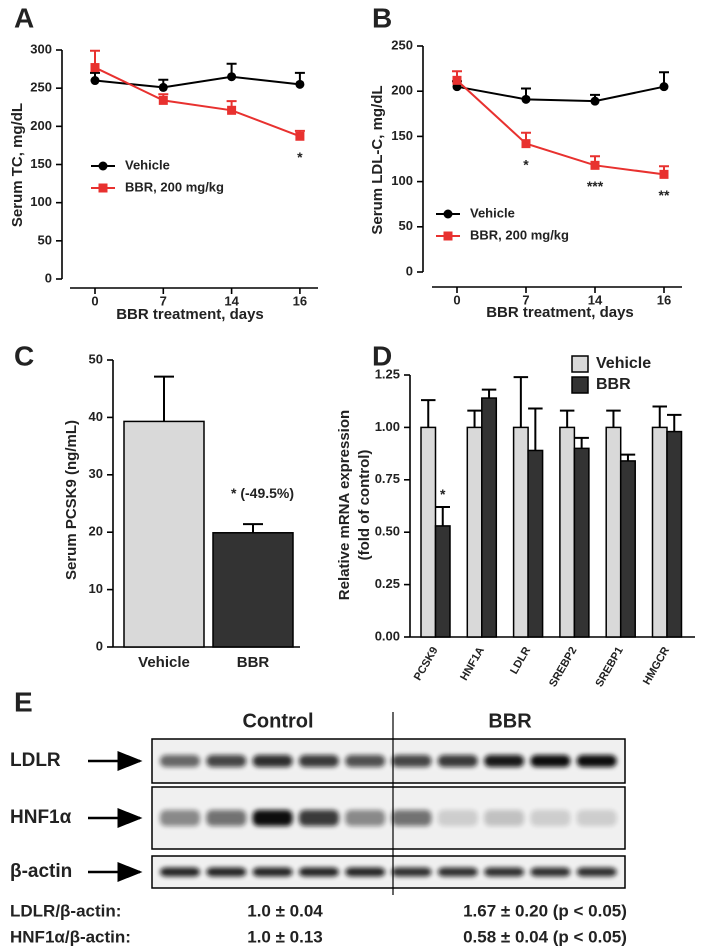  What do you see at coordinates (382, 355) in the screenshot?
I see `panel-label: D` at bounding box center [382, 355].